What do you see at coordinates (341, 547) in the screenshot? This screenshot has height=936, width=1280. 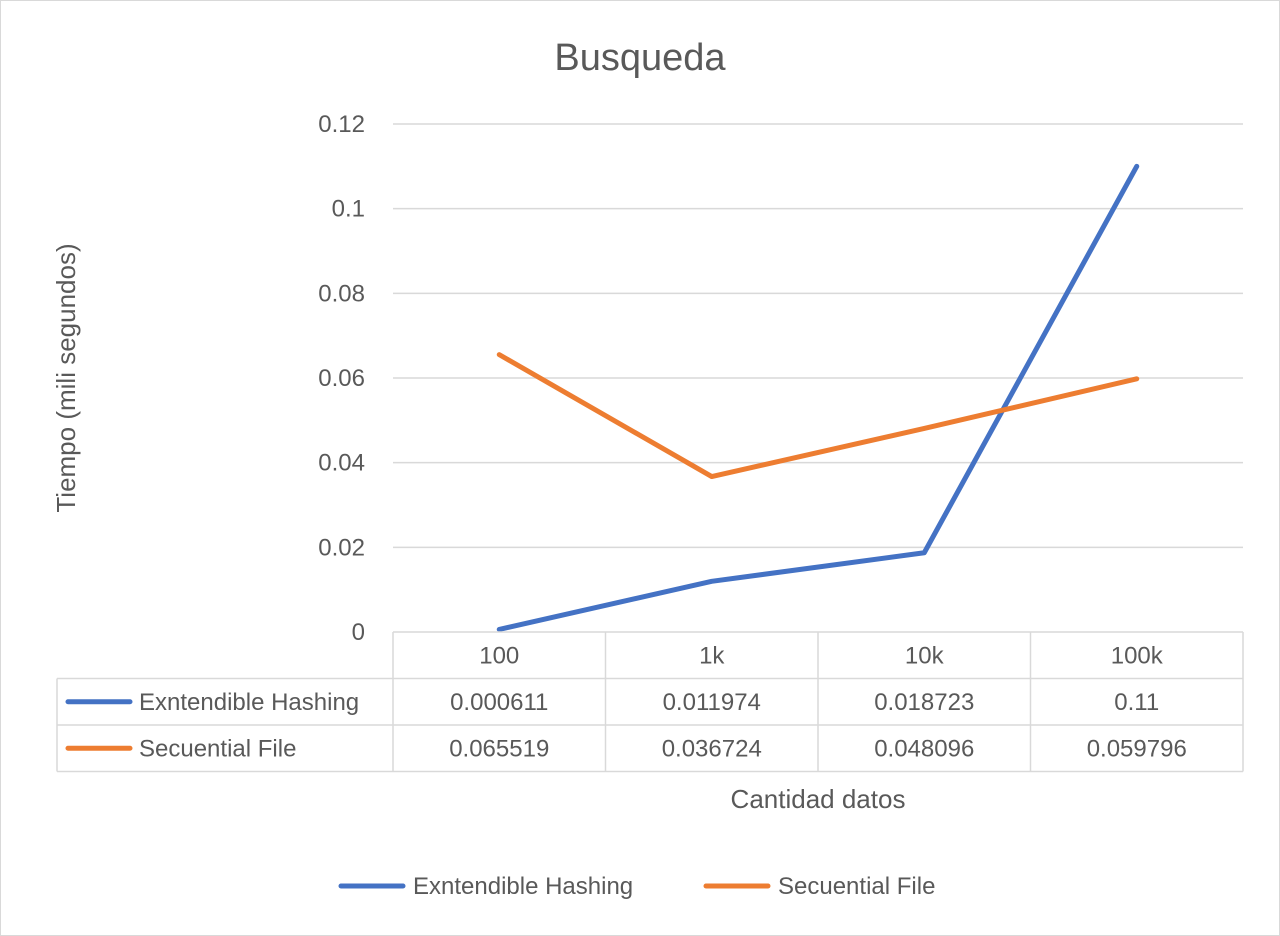 I see `y-tick-label: 0.02` at bounding box center [341, 547].